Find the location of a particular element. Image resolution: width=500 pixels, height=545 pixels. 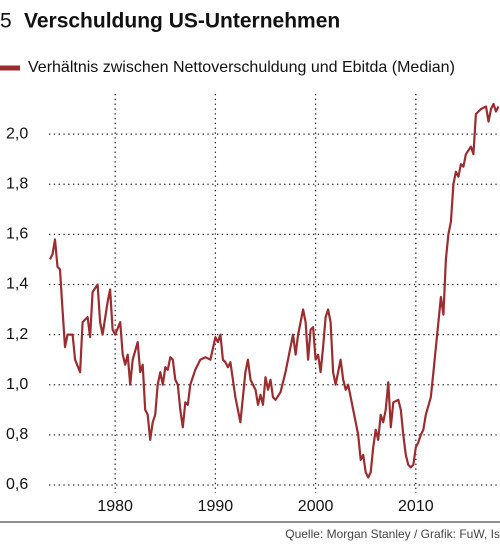

y-tick-label: 1,8 is located at coordinates (17, 183).